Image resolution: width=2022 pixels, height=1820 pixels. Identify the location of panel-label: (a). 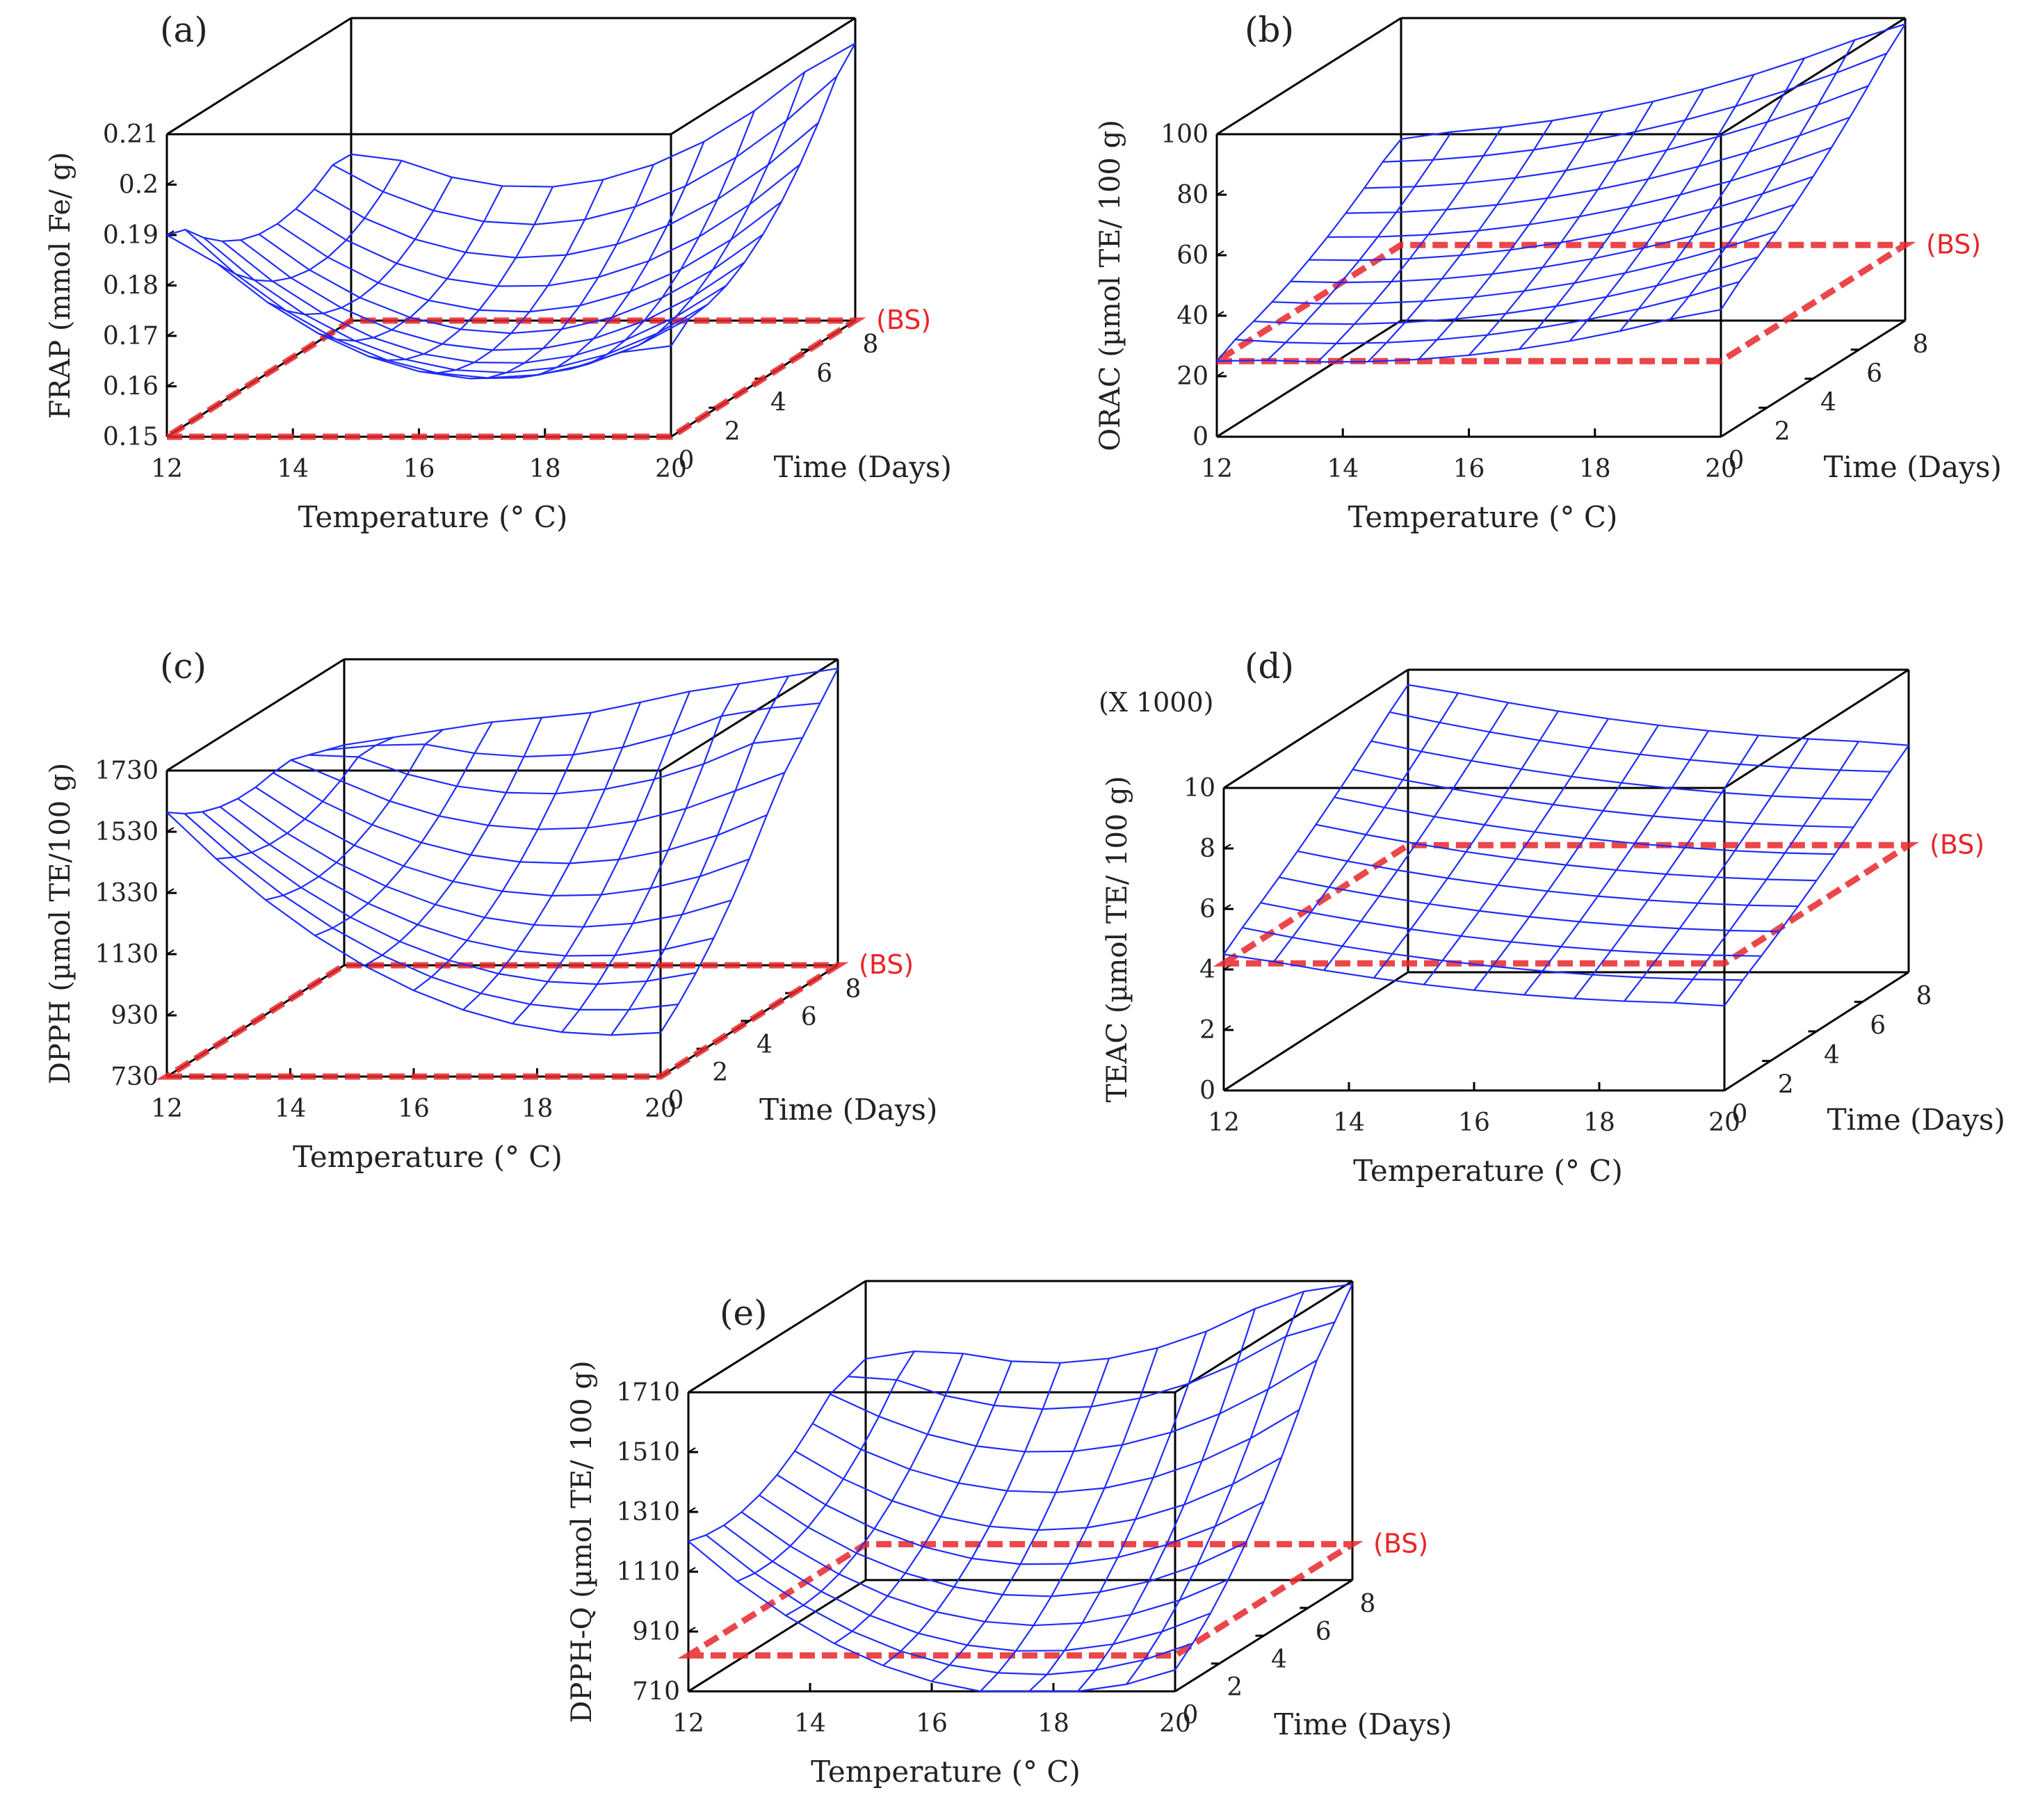
(184, 30).